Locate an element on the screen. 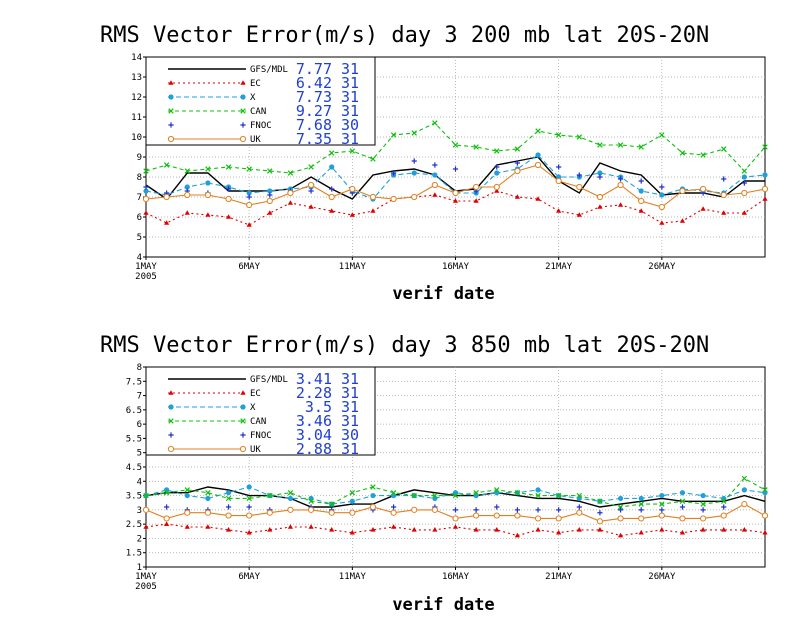 This screenshot has width=800, height=622. y-tick-label: 13 is located at coordinates (136, 78).